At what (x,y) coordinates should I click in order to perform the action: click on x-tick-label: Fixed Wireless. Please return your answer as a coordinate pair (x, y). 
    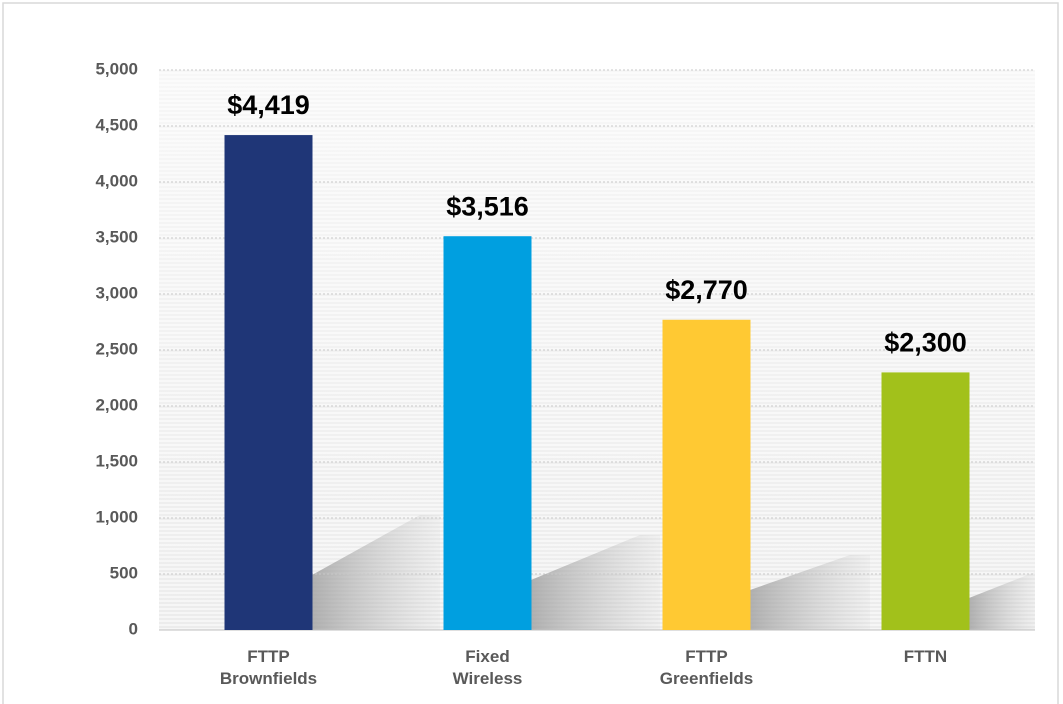
    Looking at the image, I should click on (487, 667).